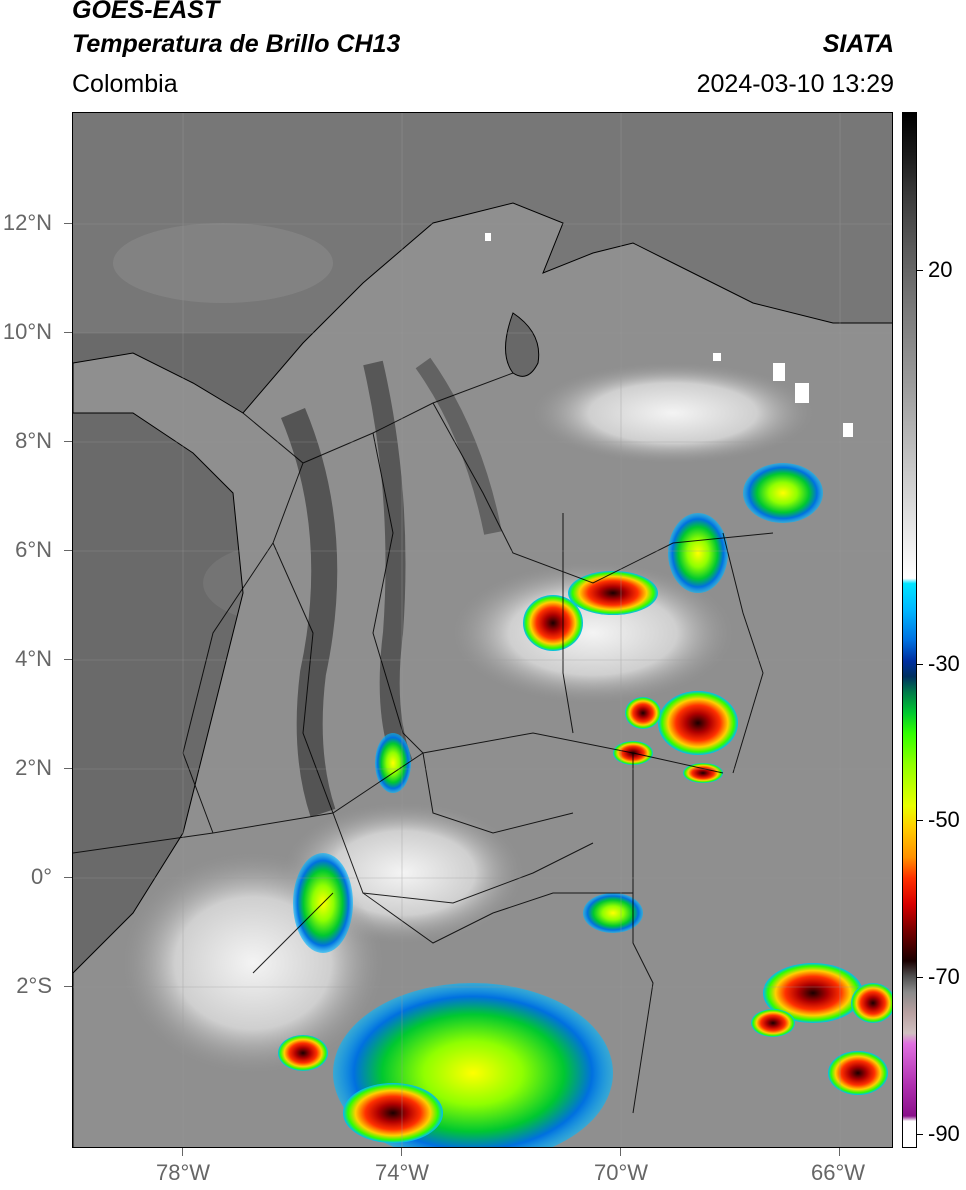  I want to click on lat-label-10n: 10°N, so click(27, 331).